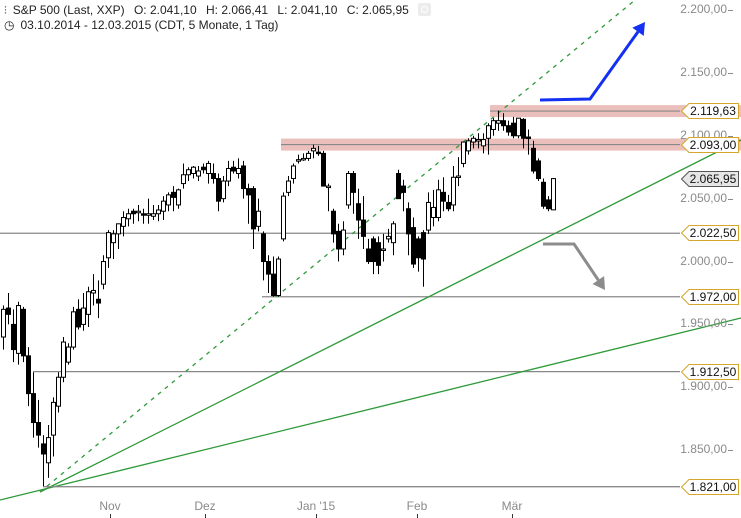 The height and width of the screenshot is (518, 741). Describe the element at coordinates (710, 178) in the screenshot. I see `current-price-label: 2.065,95` at that location.